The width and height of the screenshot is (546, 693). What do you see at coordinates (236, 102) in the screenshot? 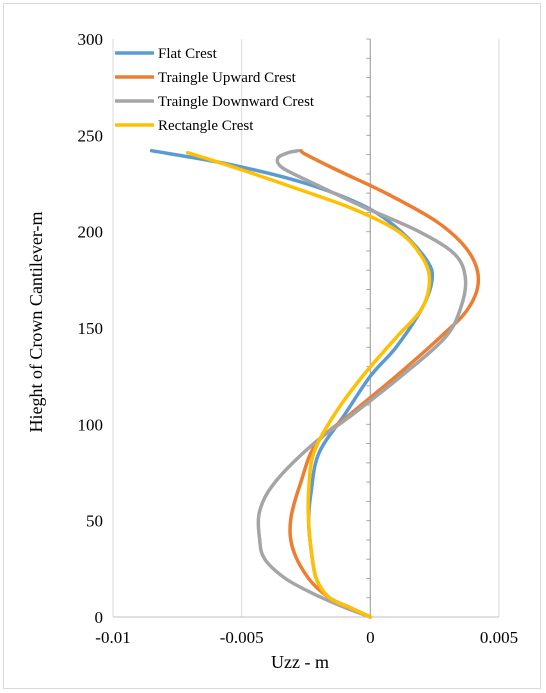
I see `legend-label-traingle-downward-crest: Traingle Downward Crest` at bounding box center [236, 102].